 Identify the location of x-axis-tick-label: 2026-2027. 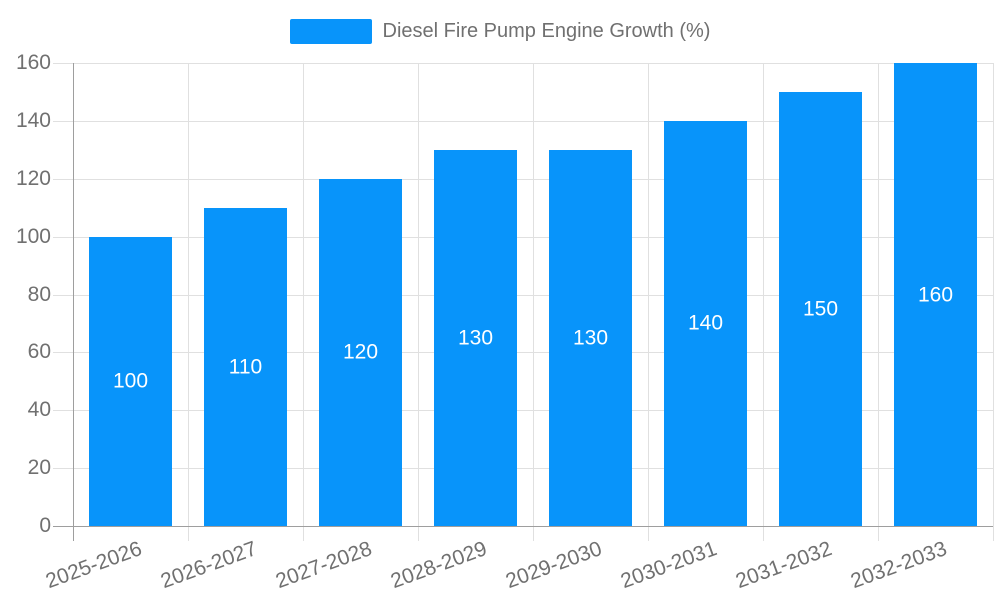
(209, 565).